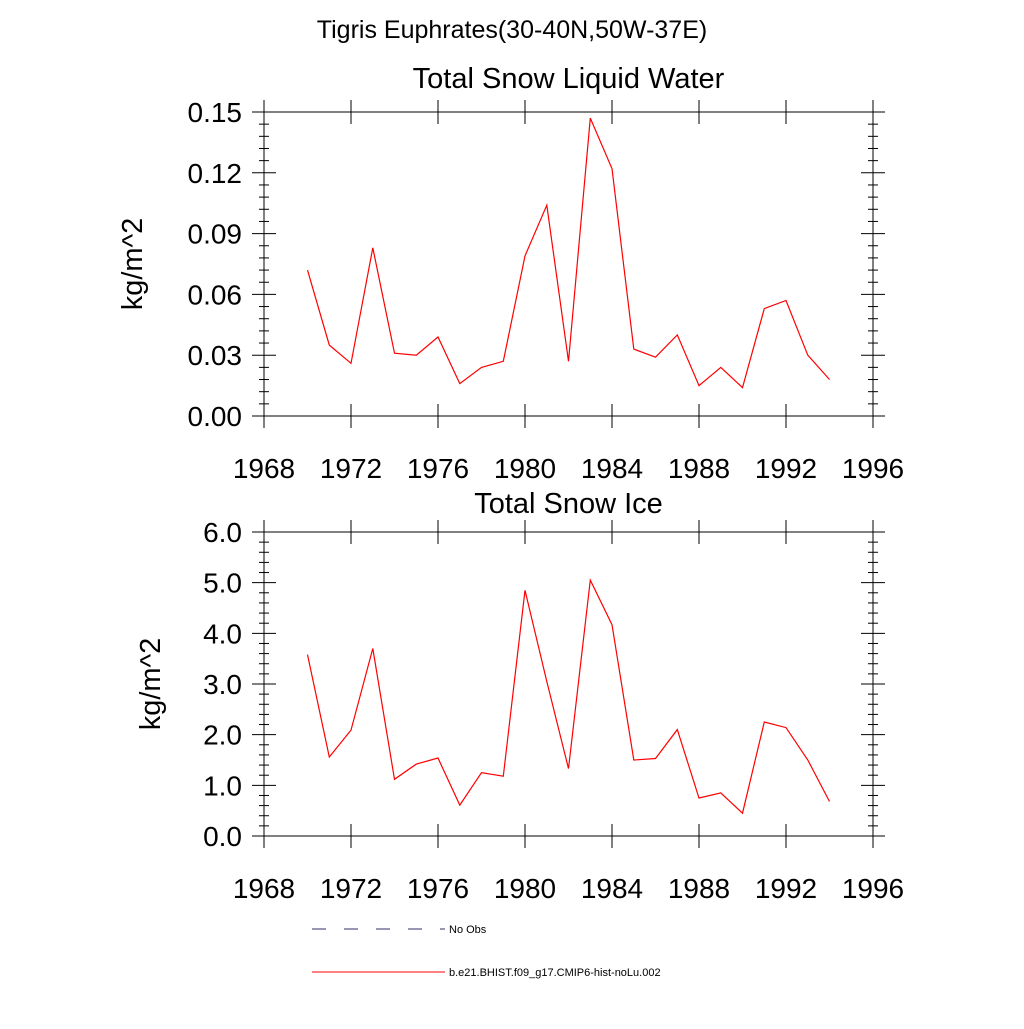  What do you see at coordinates (222, 785) in the screenshot?
I see `y-tick-label: 1.0` at bounding box center [222, 785].